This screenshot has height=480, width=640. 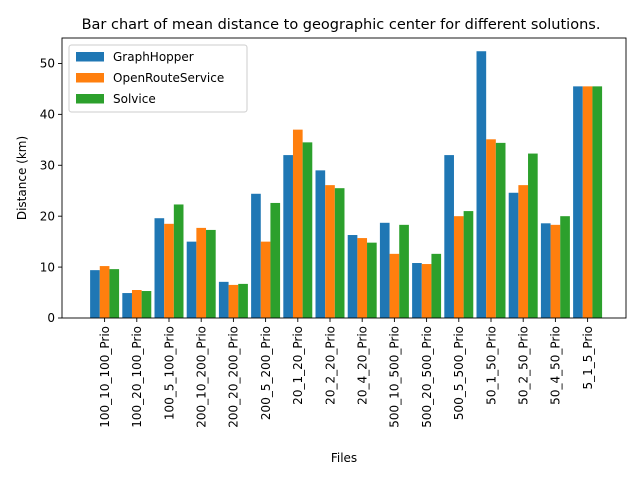 What do you see at coordinates (47, 267) in the screenshot?
I see `y-tick-label: 10` at bounding box center [47, 267].